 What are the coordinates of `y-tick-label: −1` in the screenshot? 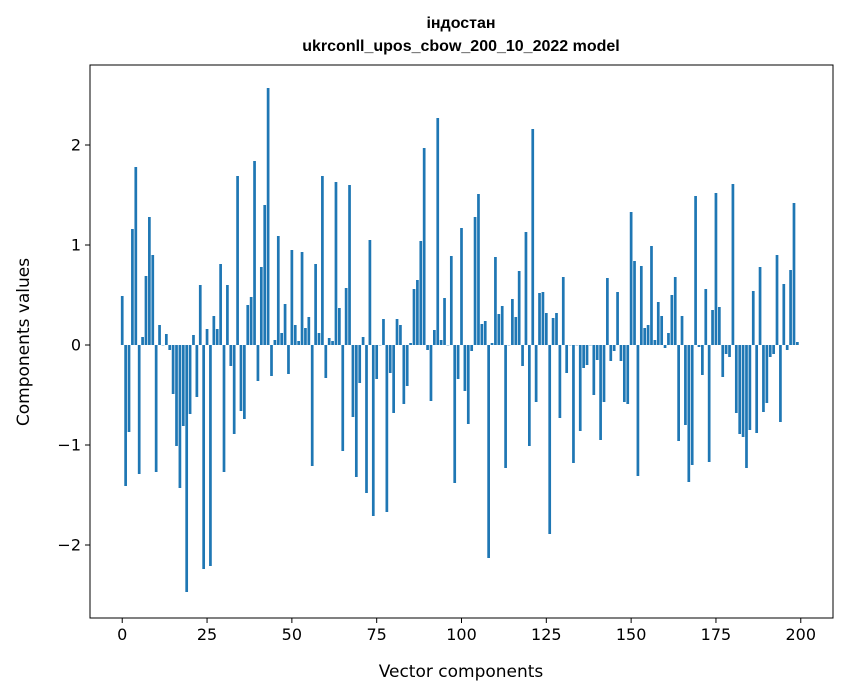 It's located at (69, 445).